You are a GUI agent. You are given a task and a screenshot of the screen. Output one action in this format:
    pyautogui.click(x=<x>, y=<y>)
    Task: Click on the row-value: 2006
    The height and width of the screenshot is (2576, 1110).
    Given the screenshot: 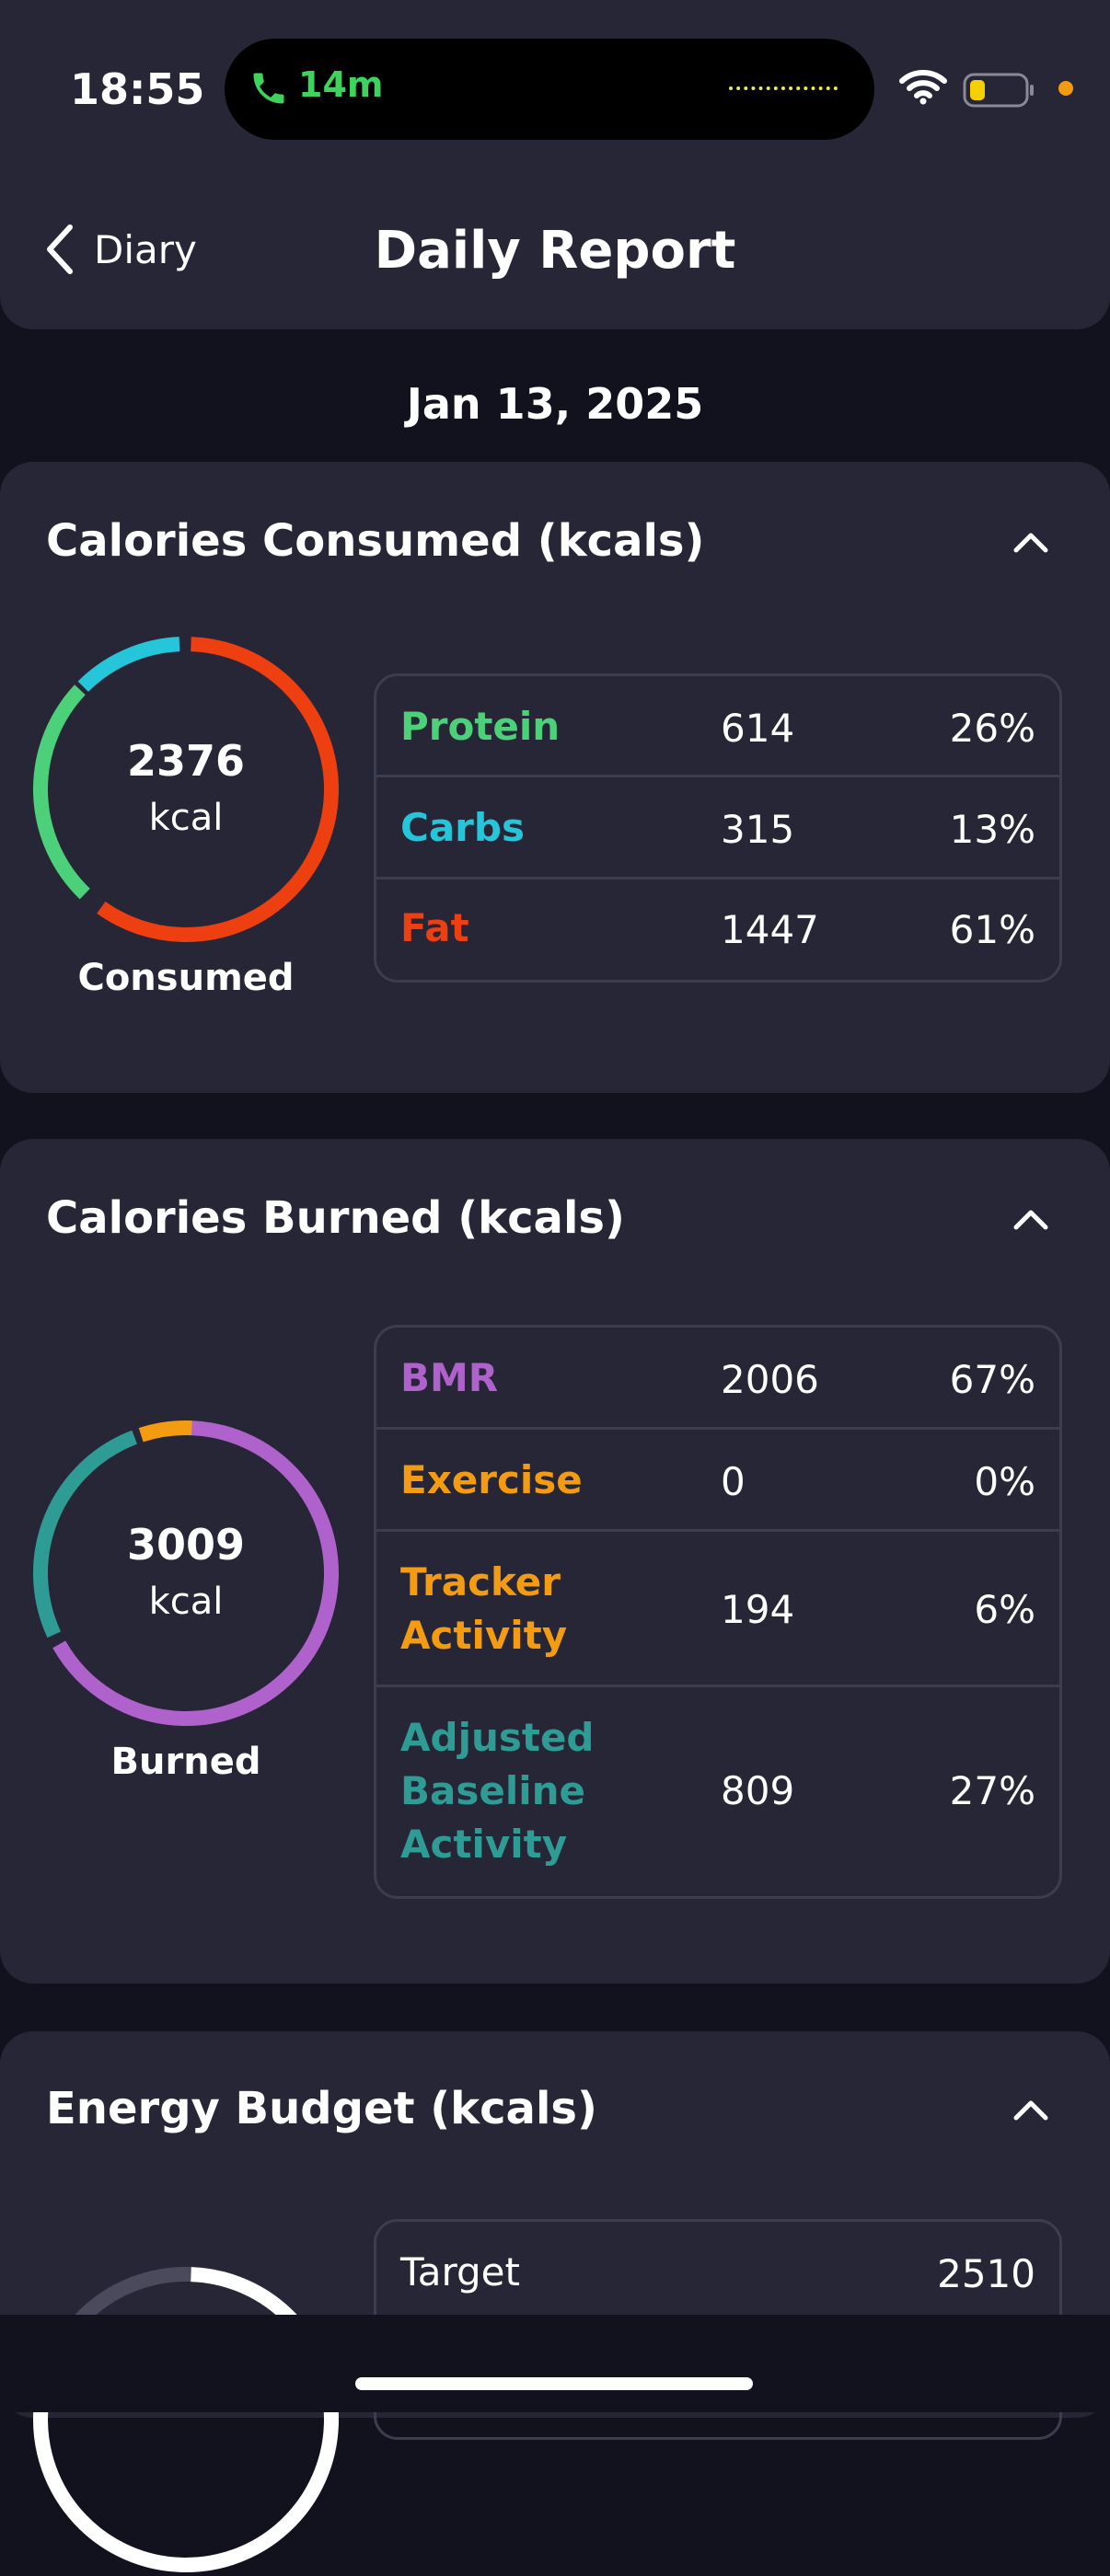 What is the action you would take?
    pyautogui.click(x=770, y=1379)
    